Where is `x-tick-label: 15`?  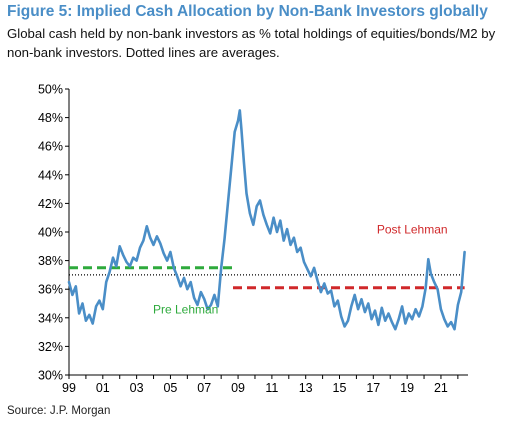 x-tick-label: 15 is located at coordinates (340, 388).